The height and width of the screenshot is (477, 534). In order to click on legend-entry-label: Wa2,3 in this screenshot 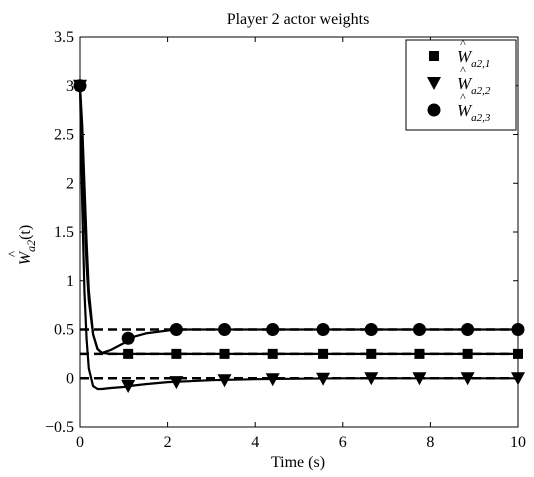, I will do `click(474, 112)`.